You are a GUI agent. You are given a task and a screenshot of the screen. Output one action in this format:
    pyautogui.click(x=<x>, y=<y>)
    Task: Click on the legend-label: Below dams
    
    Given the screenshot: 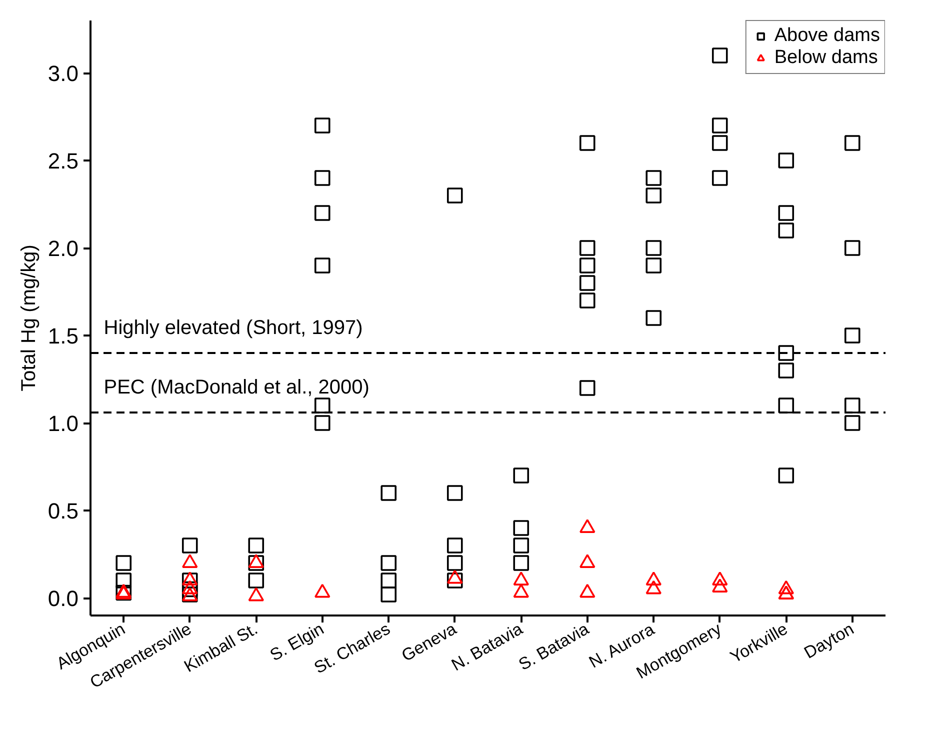 What is the action you would take?
    pyautogui.click(x=826, y=58)
    